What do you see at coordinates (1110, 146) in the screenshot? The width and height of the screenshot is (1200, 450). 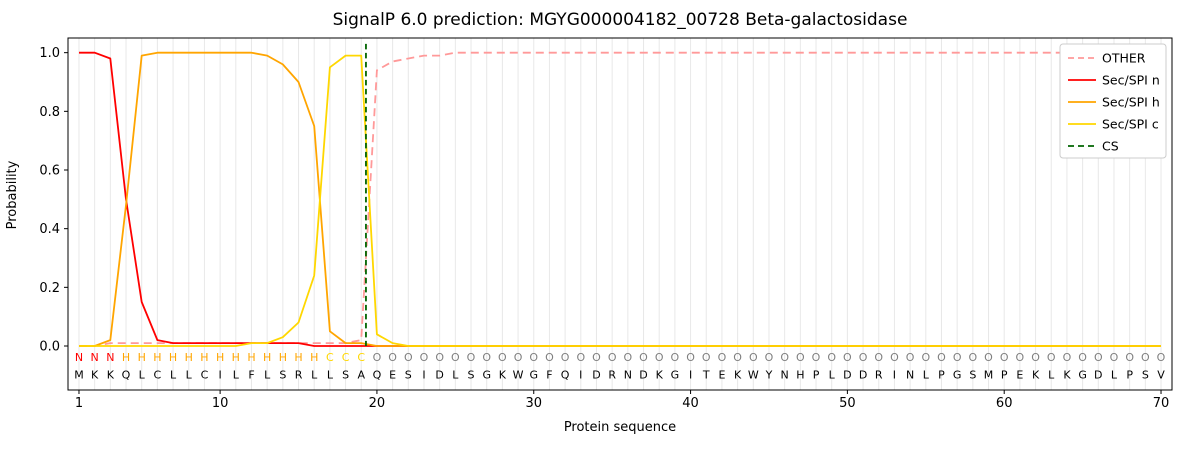 I see `legend-label-cs: CS` at bounding box center [1110, 146].